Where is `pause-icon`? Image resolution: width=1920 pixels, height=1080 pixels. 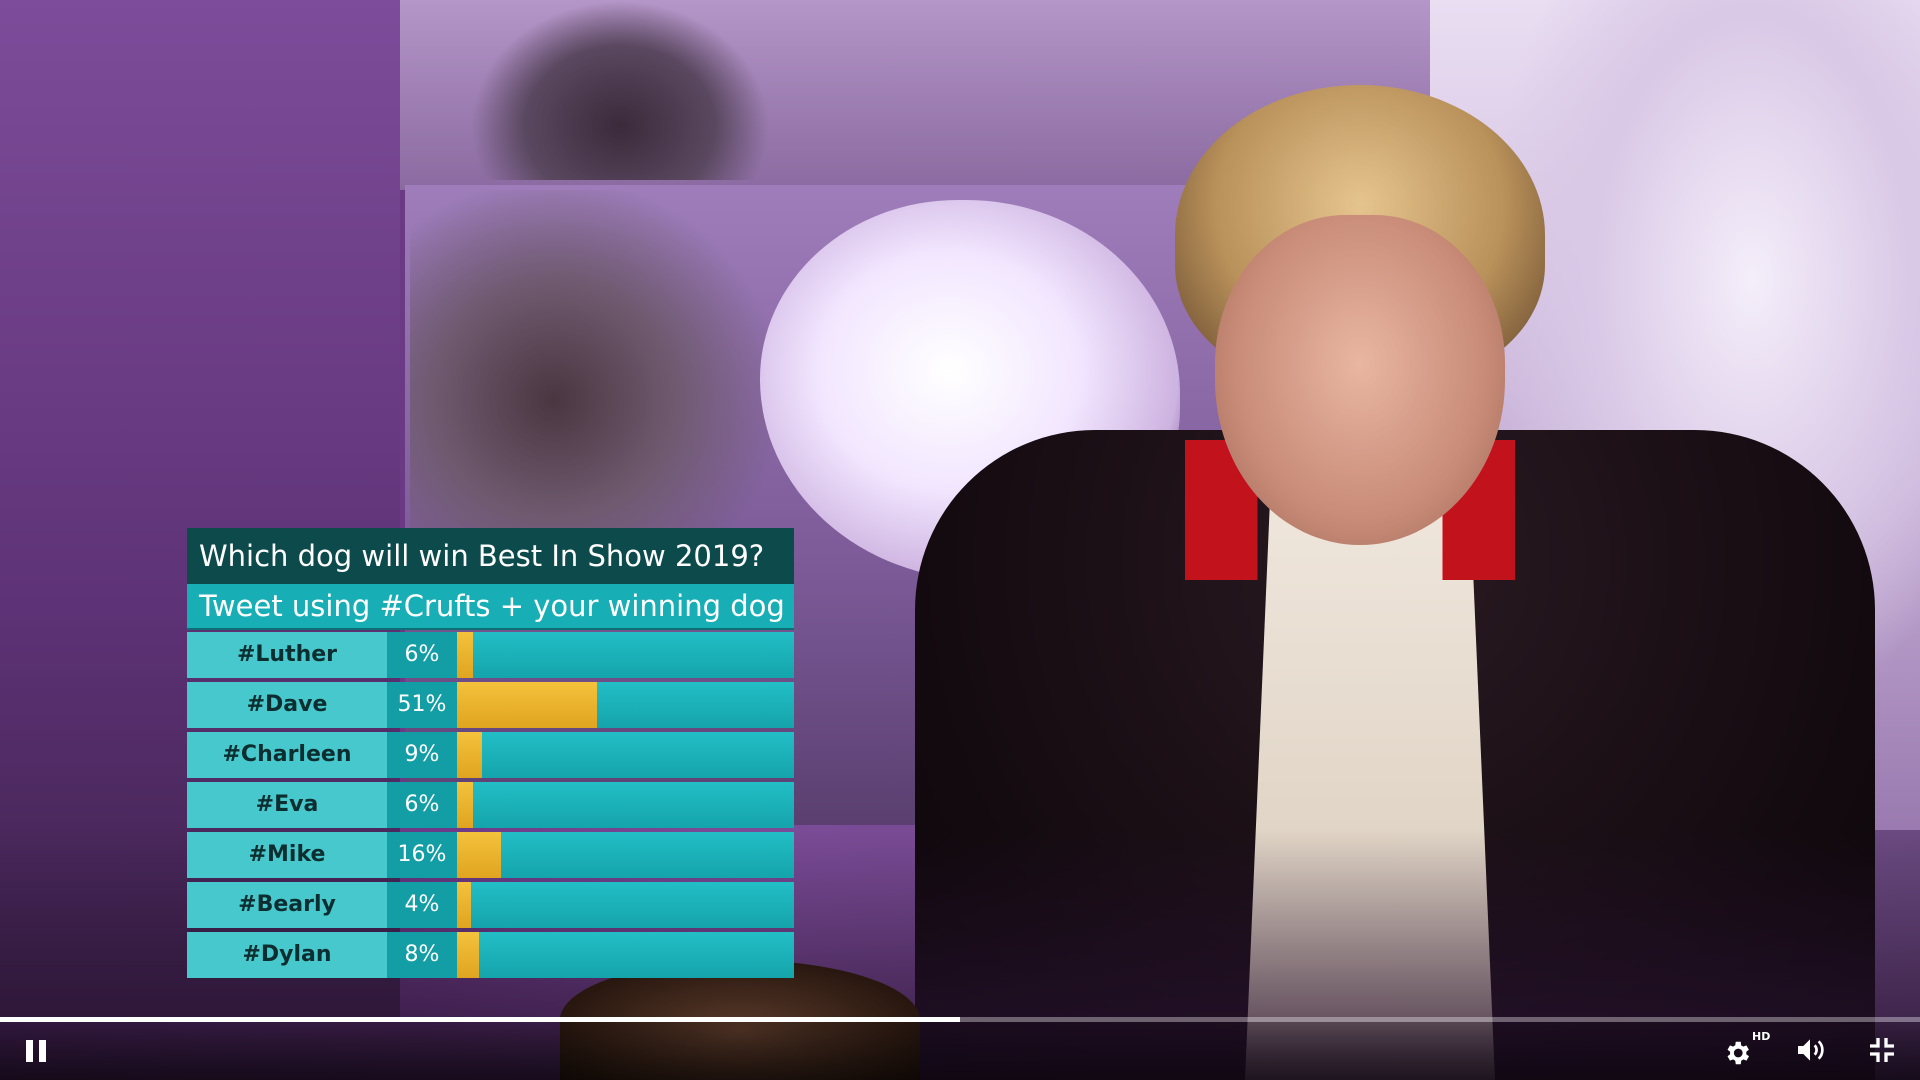 pause-icon is located at coordinates (29, 1051).